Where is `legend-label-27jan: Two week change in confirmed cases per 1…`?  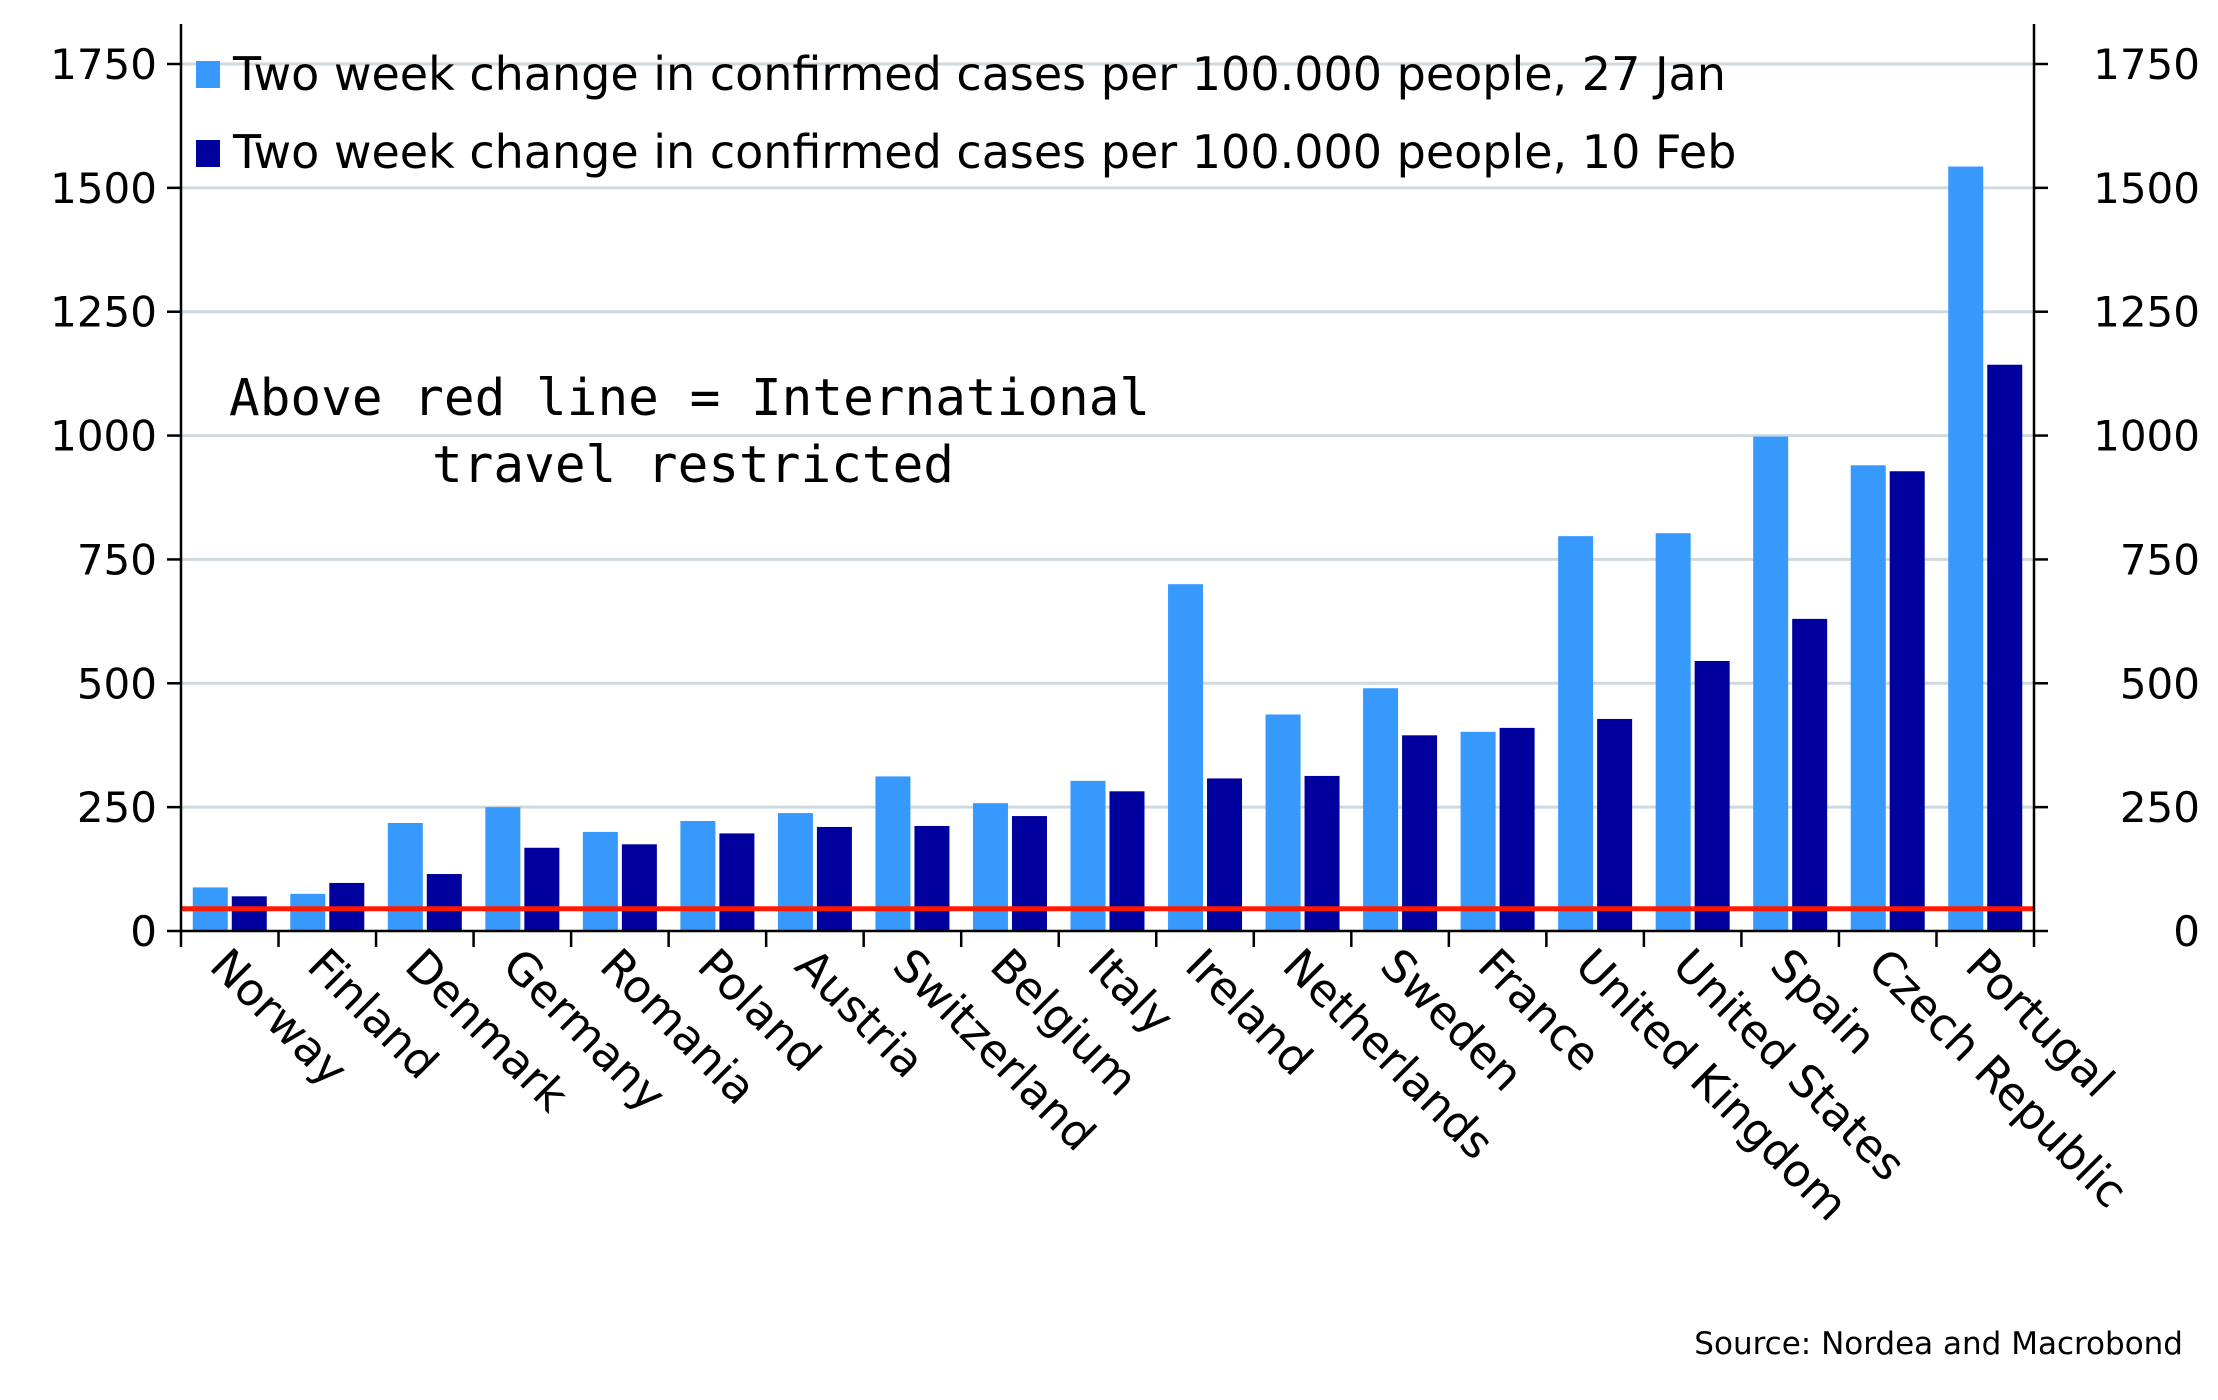
legend-label-27jan: Two week change in confirmed cases per 1… is located at coordinates (979, 74).